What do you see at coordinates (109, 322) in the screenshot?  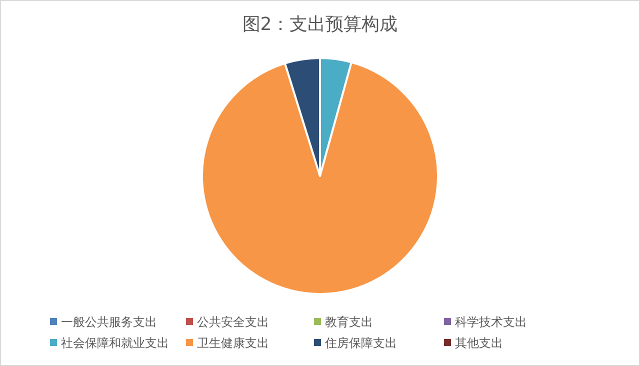 I see `legend-label: 一般公共服务支出` at bounding box center [109, 322].